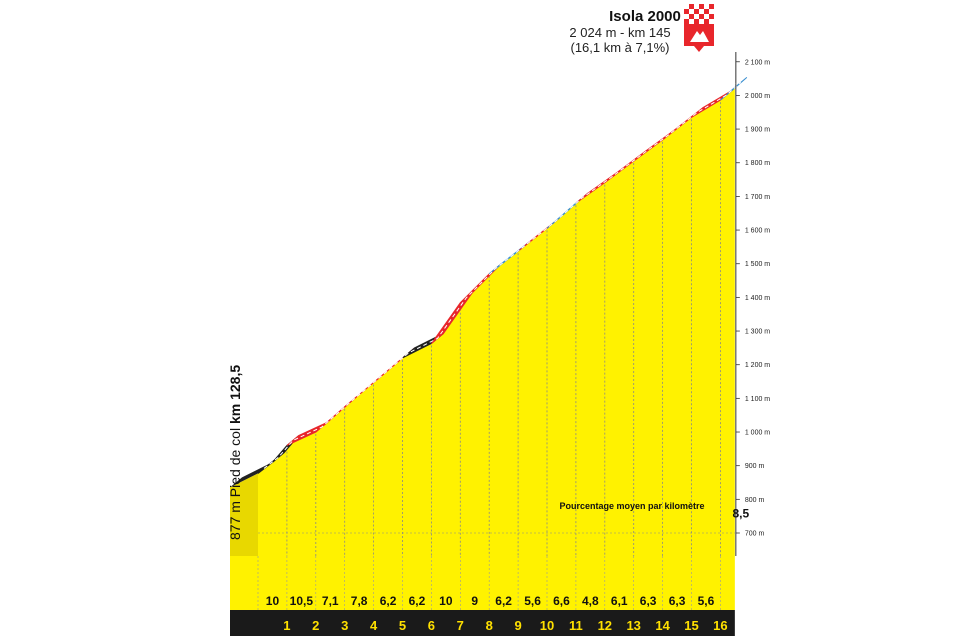 The image size is (960, 644). Describe the element at coordinates (757, 399) in the screenshot. I see `altitude-tick-label: 1 100 m` at that location.